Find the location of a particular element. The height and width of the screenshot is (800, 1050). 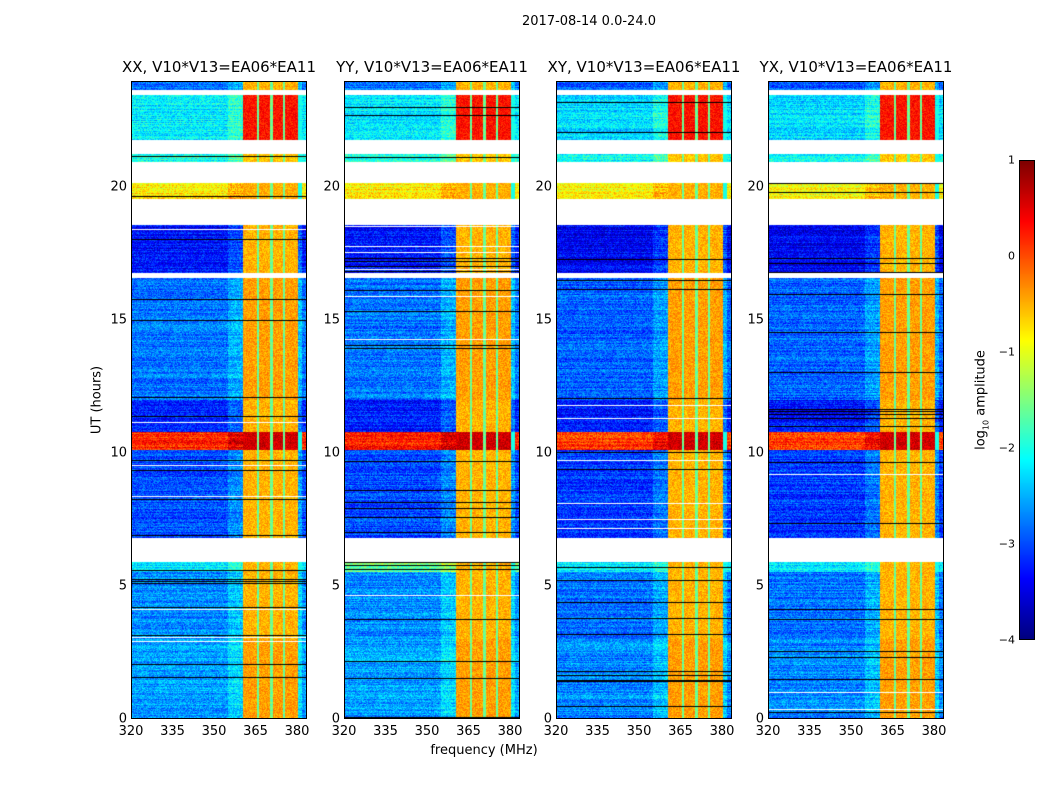

panel-title: YX, V10*V13=EA06*EA11 is located at coordinates (856, 67).